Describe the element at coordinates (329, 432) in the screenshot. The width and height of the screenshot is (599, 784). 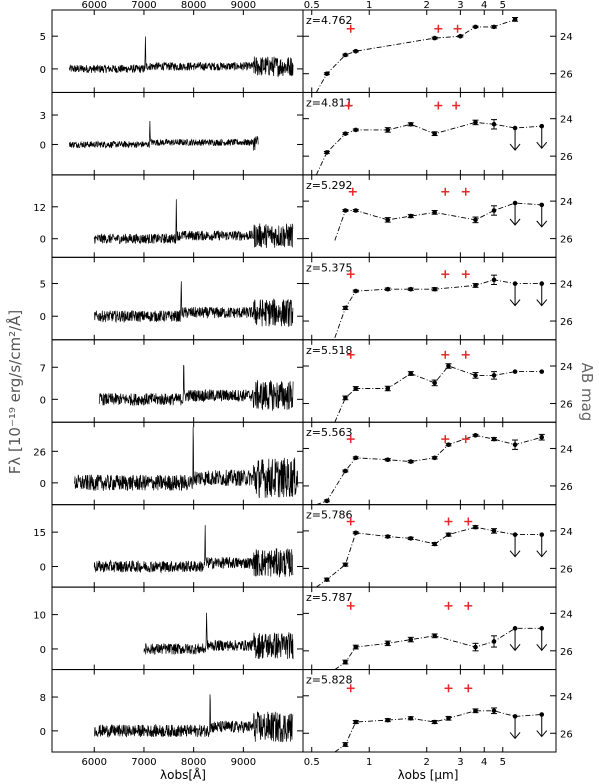
I see `redshift-label: z=5.563` at that location.